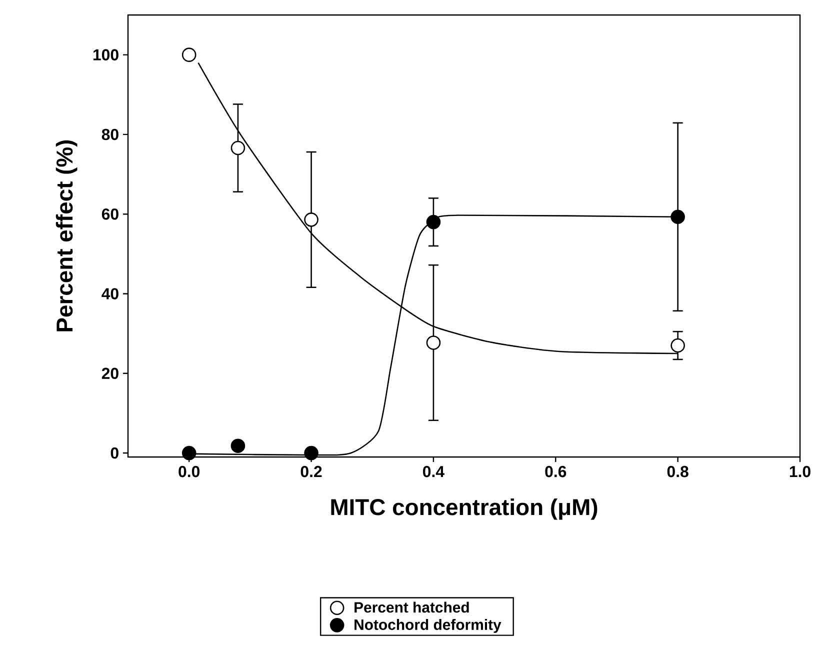 The width and height of the screenshot is (825, 655). What do you see at coordinates (105, 54) in the screenshot?
I see `y-tick-label: 100` at bounding box center [105, 54].